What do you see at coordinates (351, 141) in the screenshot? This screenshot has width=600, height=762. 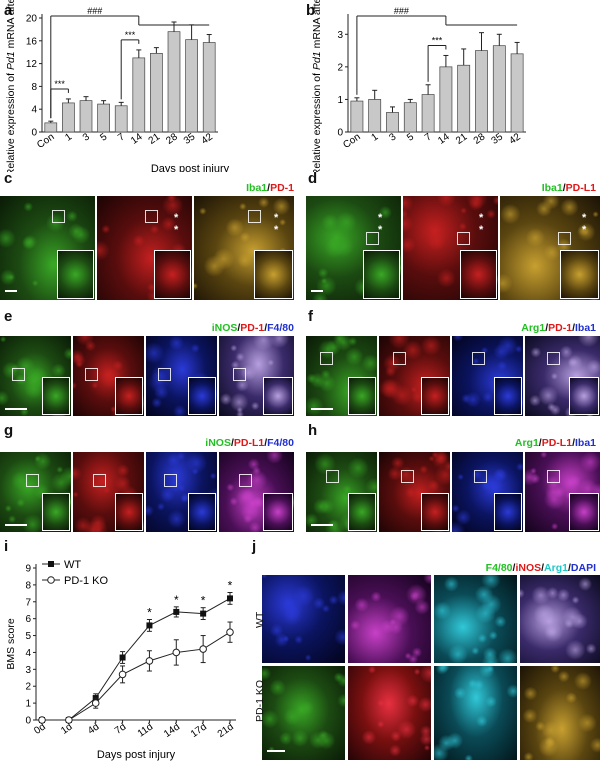 I see `x-tick-label: Con` at bounding box center [351, 141].